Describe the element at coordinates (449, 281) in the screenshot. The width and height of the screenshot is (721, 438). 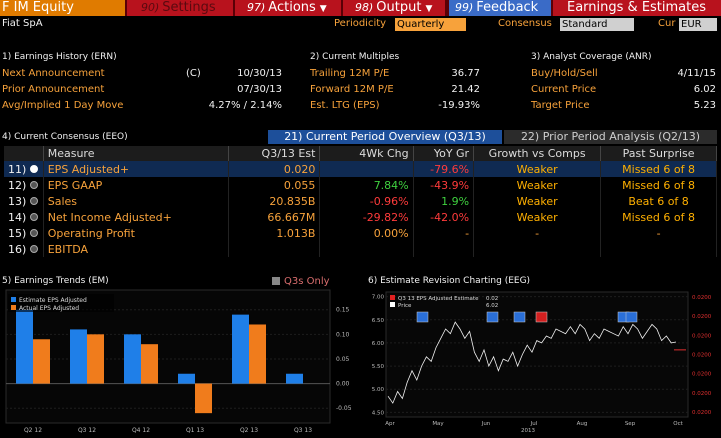
I see `estimate-revision-title: 6) Estimate Revision Charting (EEG)` at that location.